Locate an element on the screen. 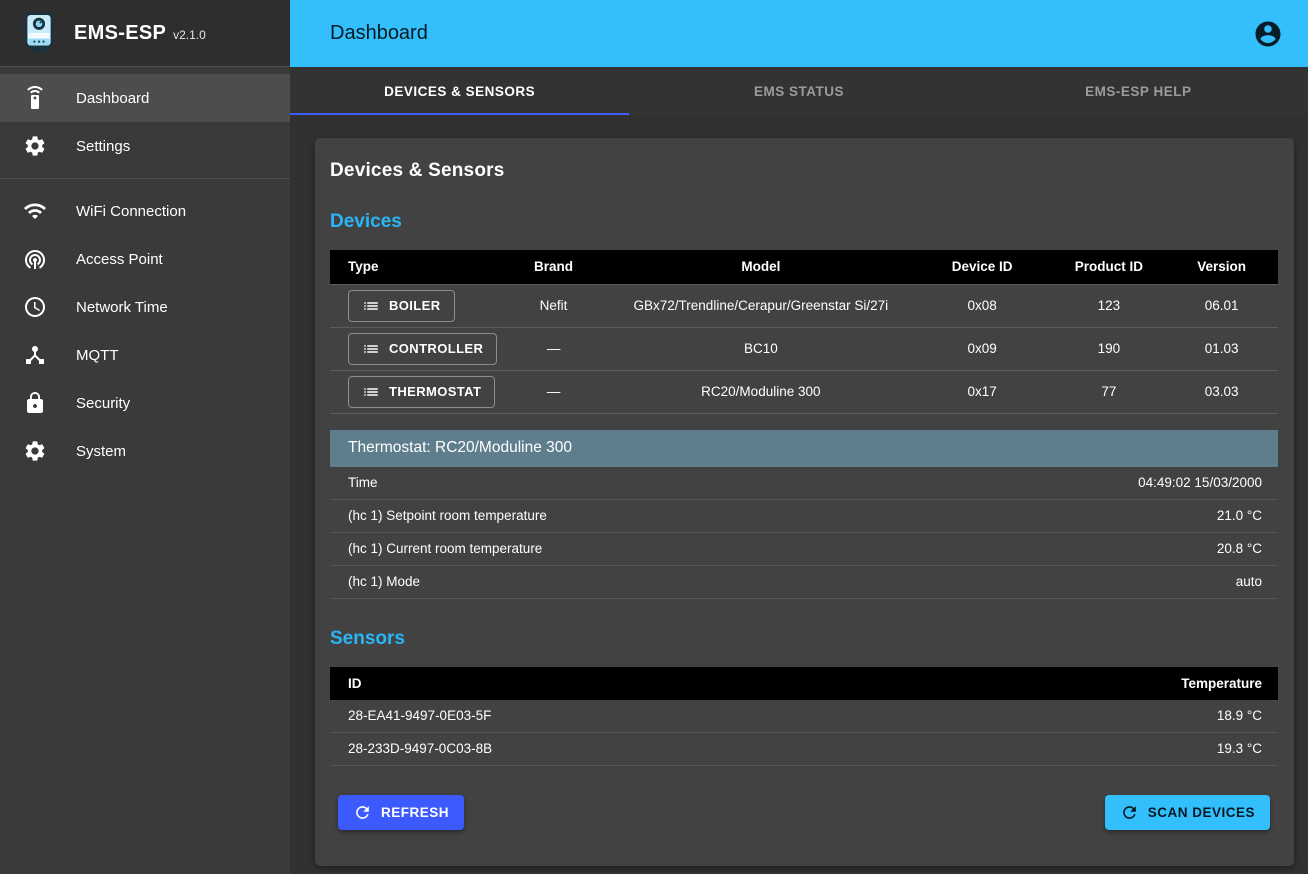 This screenshot has height=874, width=1308. sidebar-item-dashboard: Dashboard is located at coordinates (145, 98).